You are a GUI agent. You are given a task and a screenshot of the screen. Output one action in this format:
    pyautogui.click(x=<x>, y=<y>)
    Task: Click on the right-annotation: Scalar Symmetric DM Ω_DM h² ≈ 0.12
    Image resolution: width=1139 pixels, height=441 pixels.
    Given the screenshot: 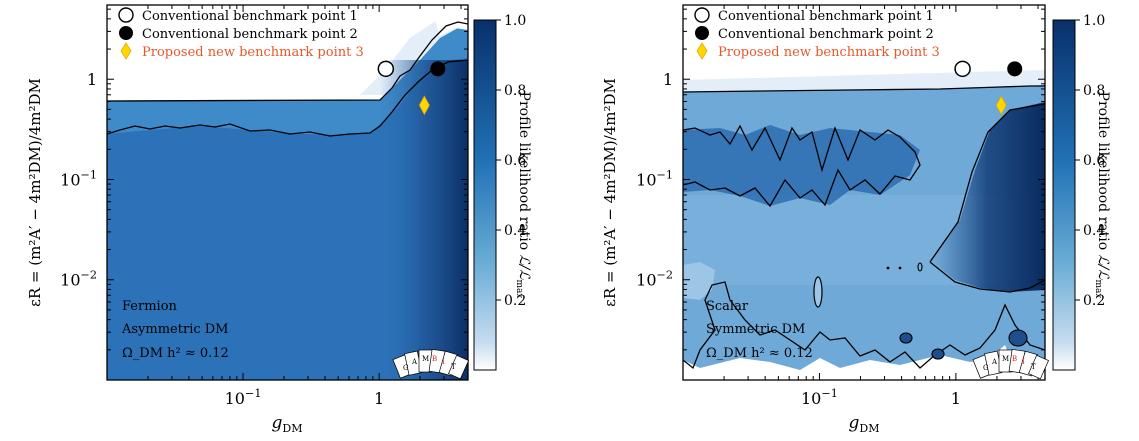 What is the action you would take?
    pyautogui.click(x=759, y=330)
    